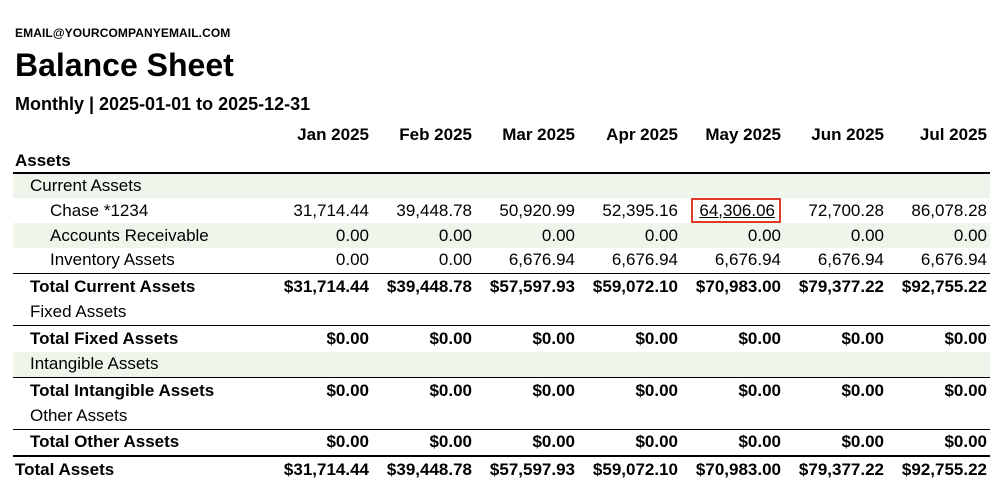 The image size is (995, 500). Describe the element at coordinates (141, 390) in the screenshot. I see `total-label: Total Intangible Assets` at that location.